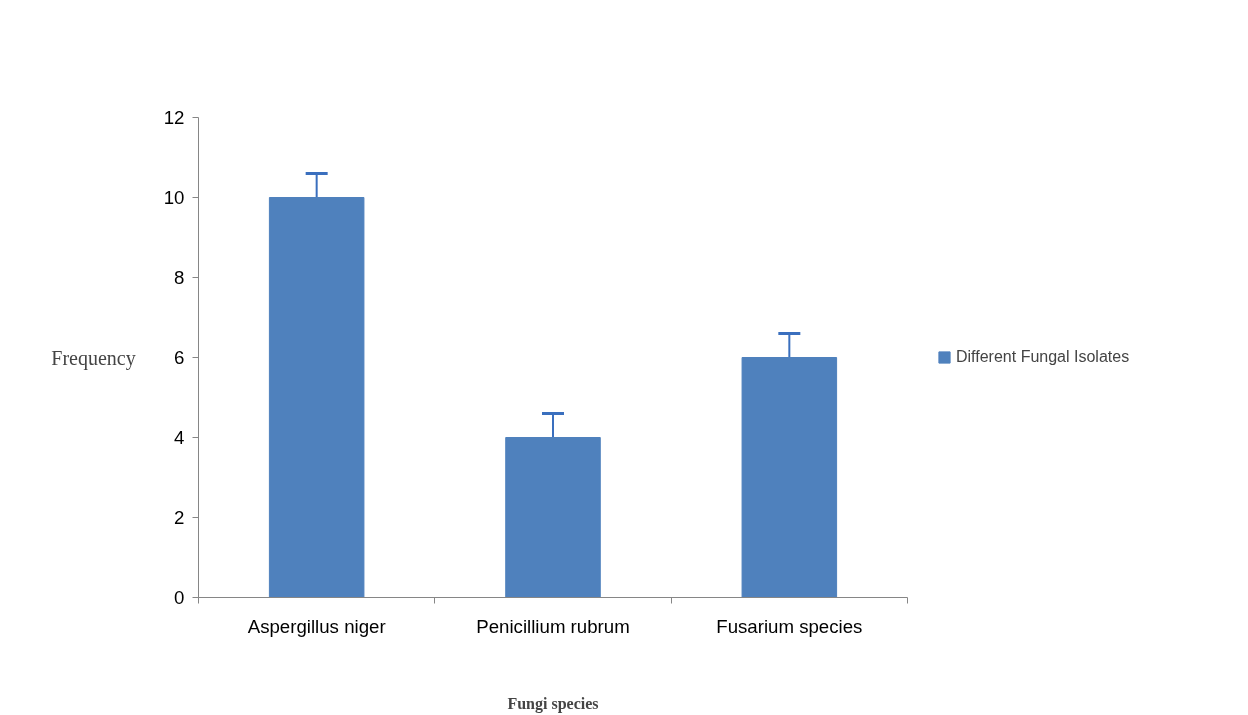 This screenshot has width=1248, height=715. Describe the element at coordinates (179, 277) in the screenshot. I see `y-tick-label: 8` at that location.